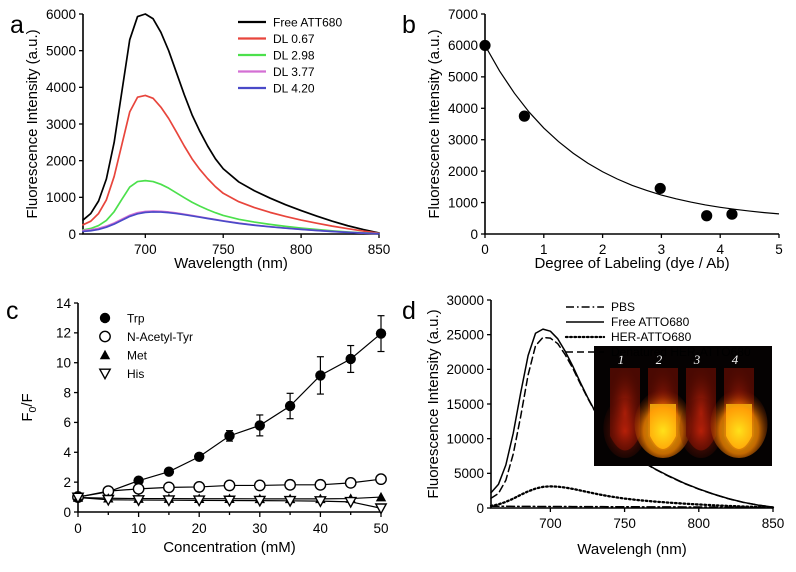 The height and width of the screenshot is (572, 796). What do you see at coordinates (61, 14) in the screenshot?
I see `y-tick-label-a: 6000` at bounding box center [61, 14].